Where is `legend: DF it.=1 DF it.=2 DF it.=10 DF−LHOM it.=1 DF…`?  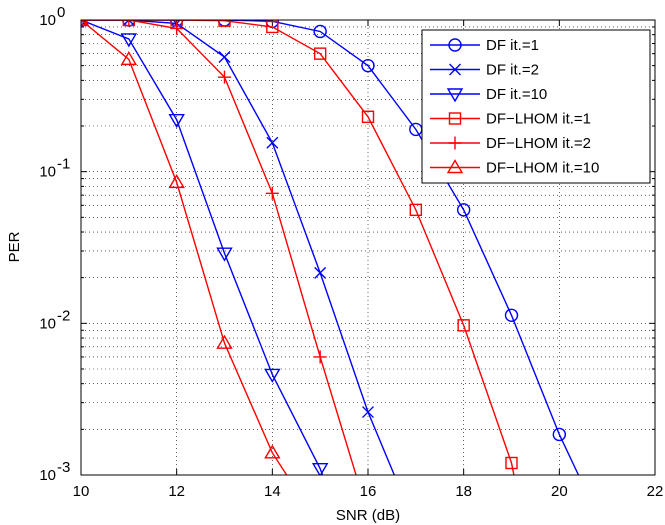 legend: DF it.=1 DF it.=2 DF it.=10 DF−LHOM it.=1 DF… is located at coordinates (536, 106).